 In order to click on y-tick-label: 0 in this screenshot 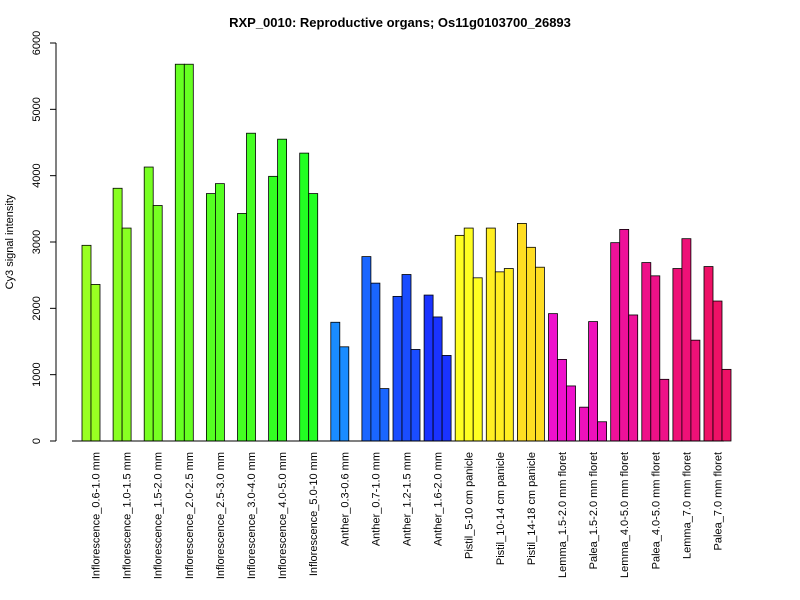, I will do `click(37, 441)`.